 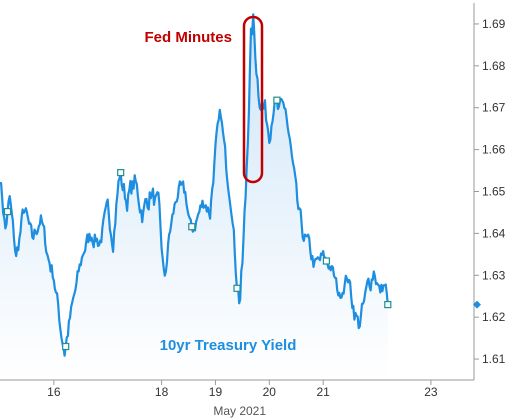 What do you see at coordinates (494, 233) in the screenshot?
I see `y-tick-label: 1.64` at bounding box center [494, 233].